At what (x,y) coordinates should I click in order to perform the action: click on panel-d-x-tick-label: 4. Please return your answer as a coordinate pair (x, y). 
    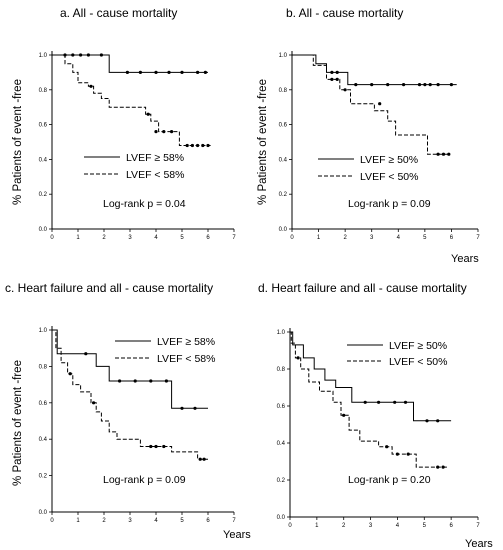
    Looking at the image, I should click on (398, 526).